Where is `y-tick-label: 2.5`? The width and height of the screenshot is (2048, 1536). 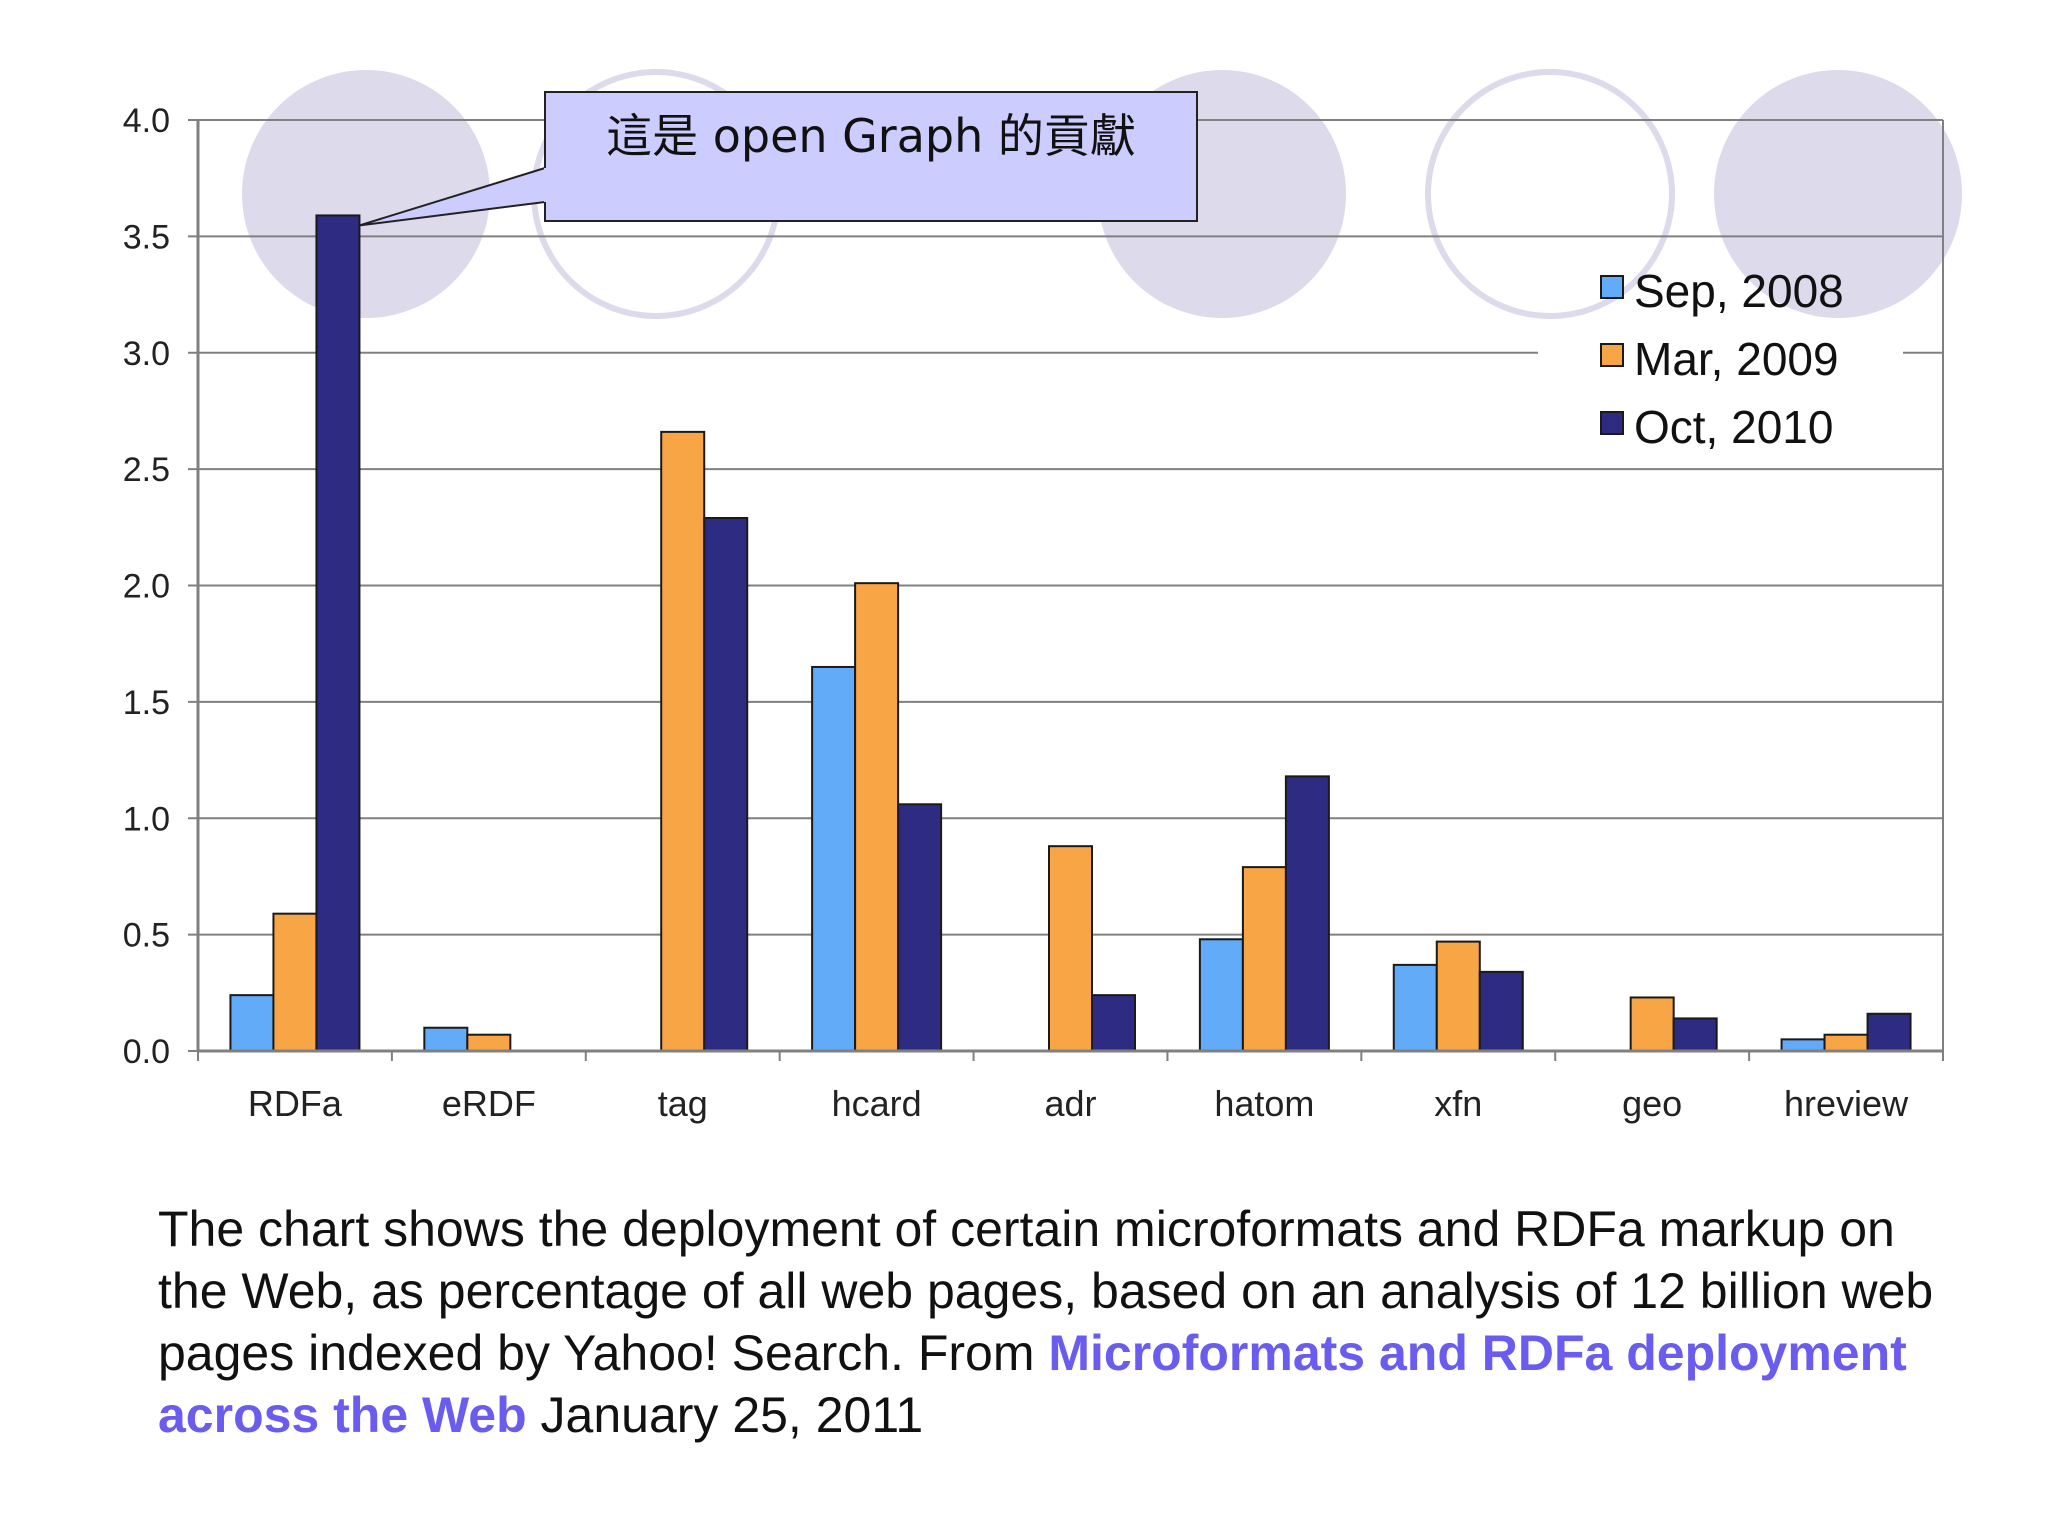
y-tick-label: 2.5 is located at coordinates (146, 470).